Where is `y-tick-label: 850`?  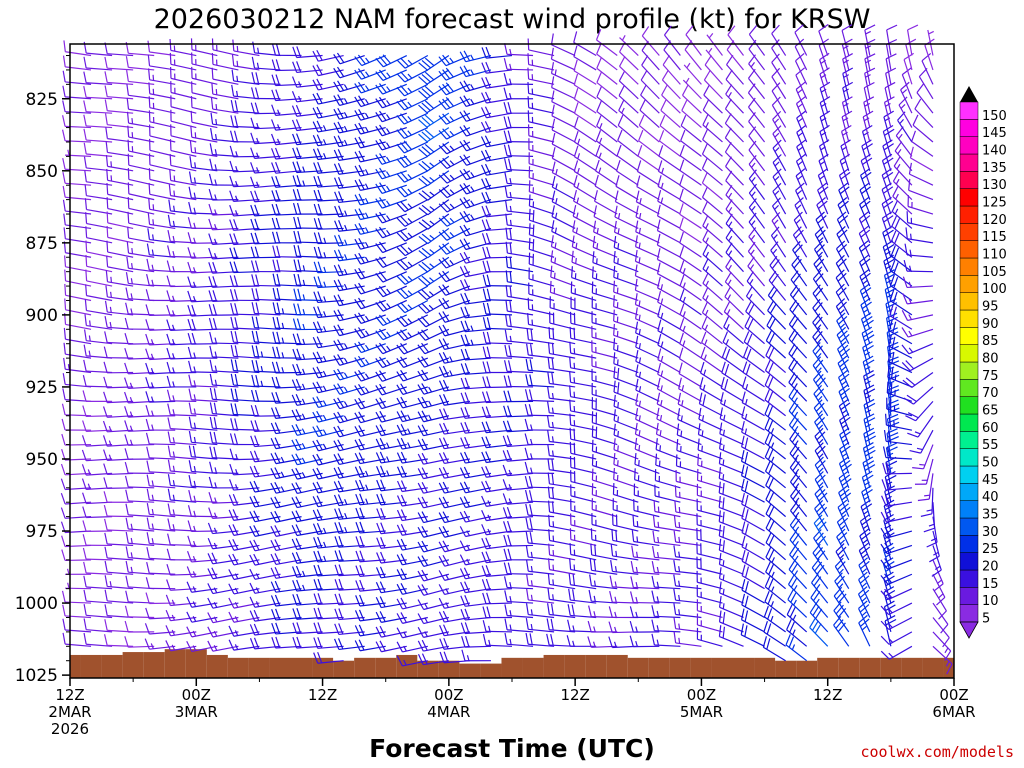 y-tick-label: 850 is located at coordinates (42, 172).